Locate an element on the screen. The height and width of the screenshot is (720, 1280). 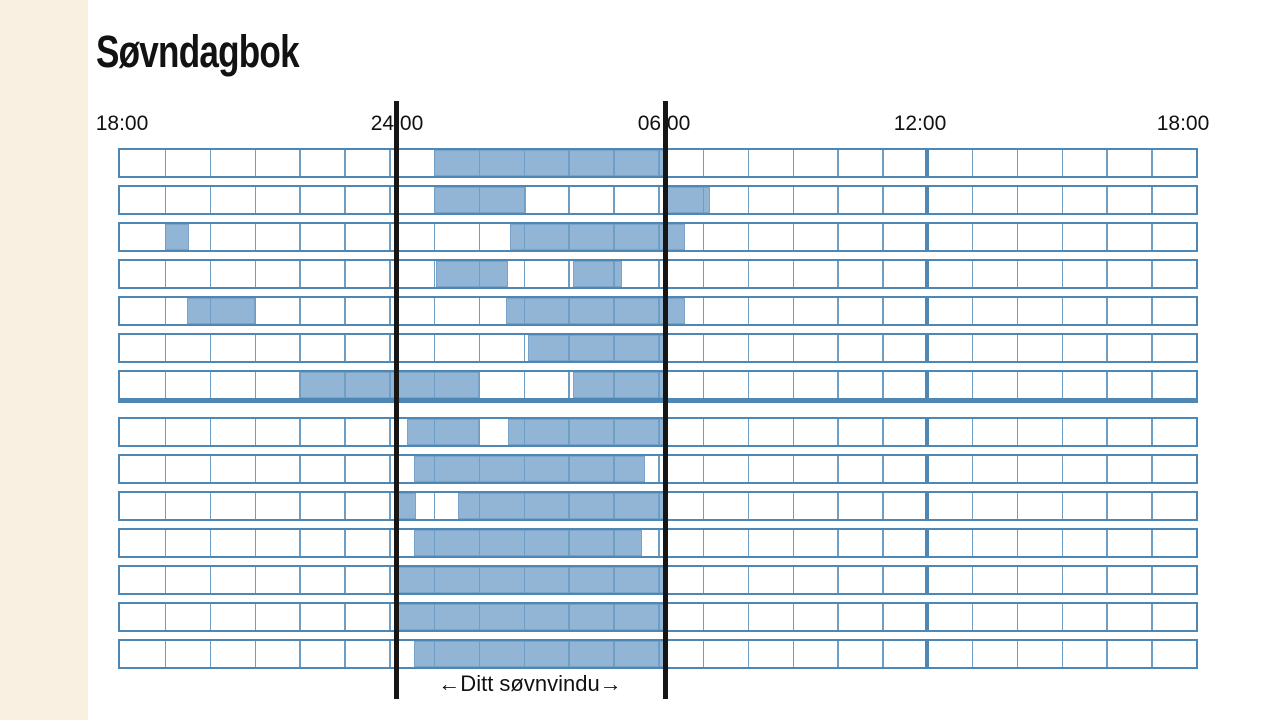
sleep-window-start-line is located at coordinates (396, 400).